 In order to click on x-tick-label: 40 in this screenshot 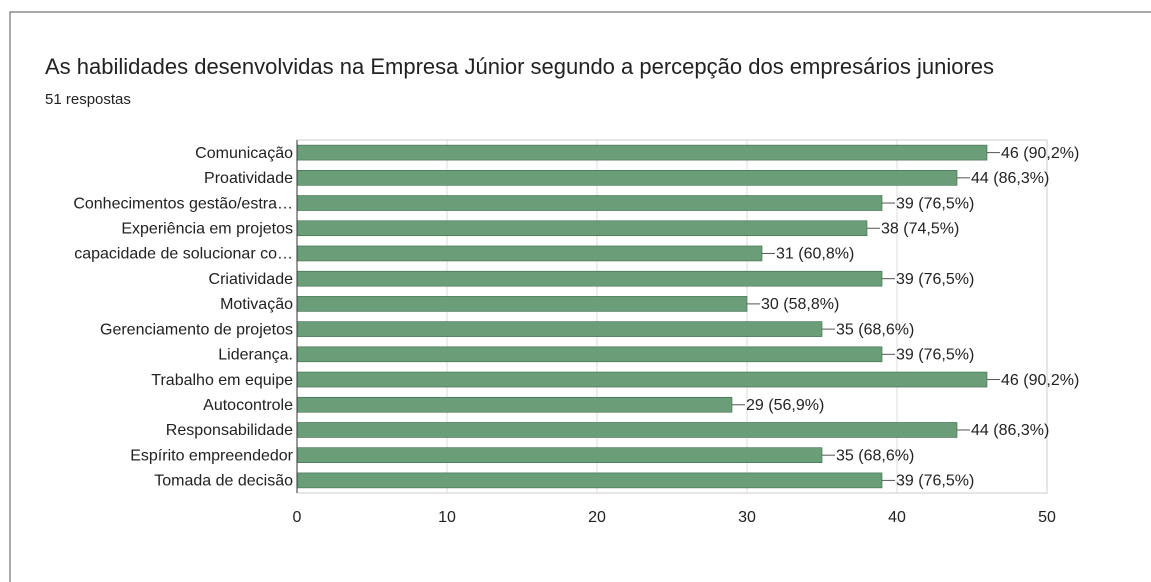, I will do `click(897, 517)`.